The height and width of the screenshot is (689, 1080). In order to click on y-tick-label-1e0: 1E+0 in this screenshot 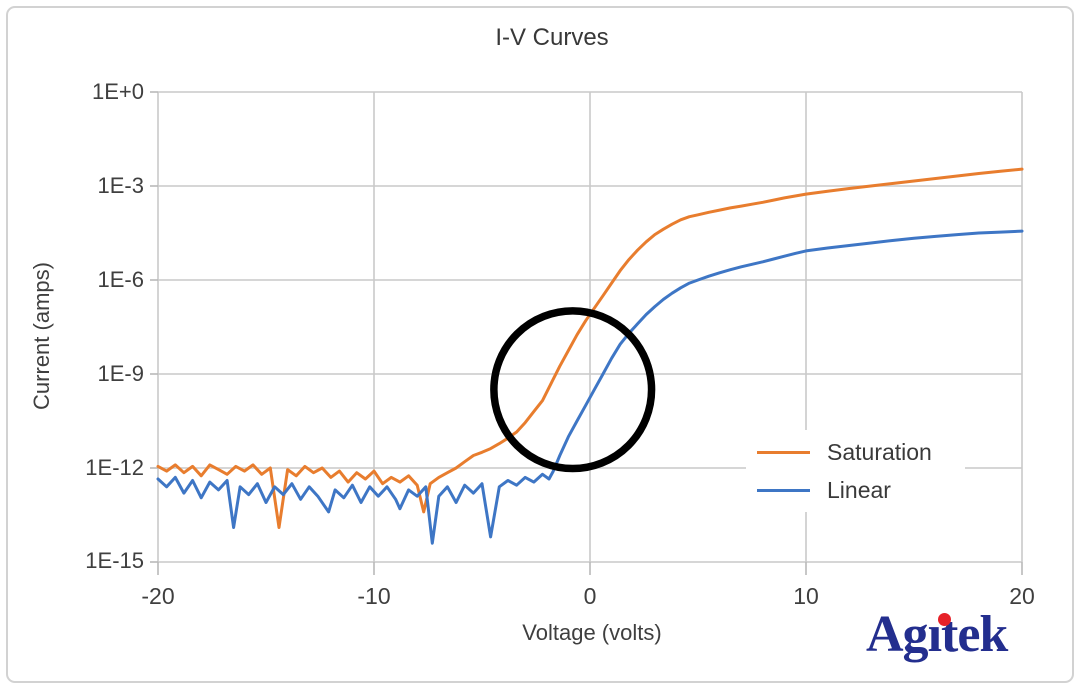, I will do `click(118, 91)`.